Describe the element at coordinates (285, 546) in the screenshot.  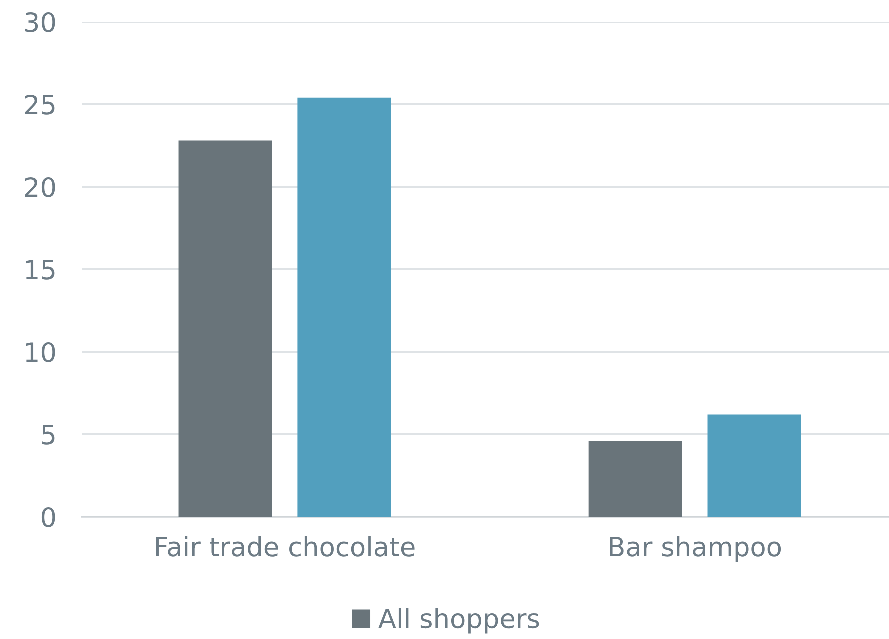
I see `x-tick-label: Fair trade chocolate` at that location.